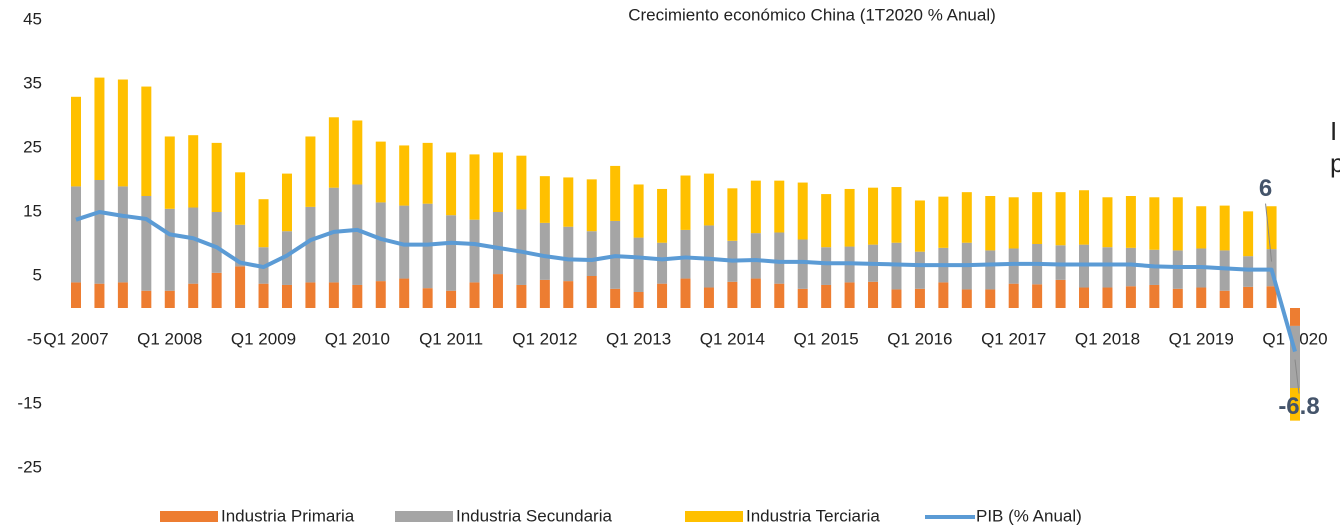 The height and width of the screenshot is (529, 1340). I want to click on data-label: -6.8, so click(1298, 406).